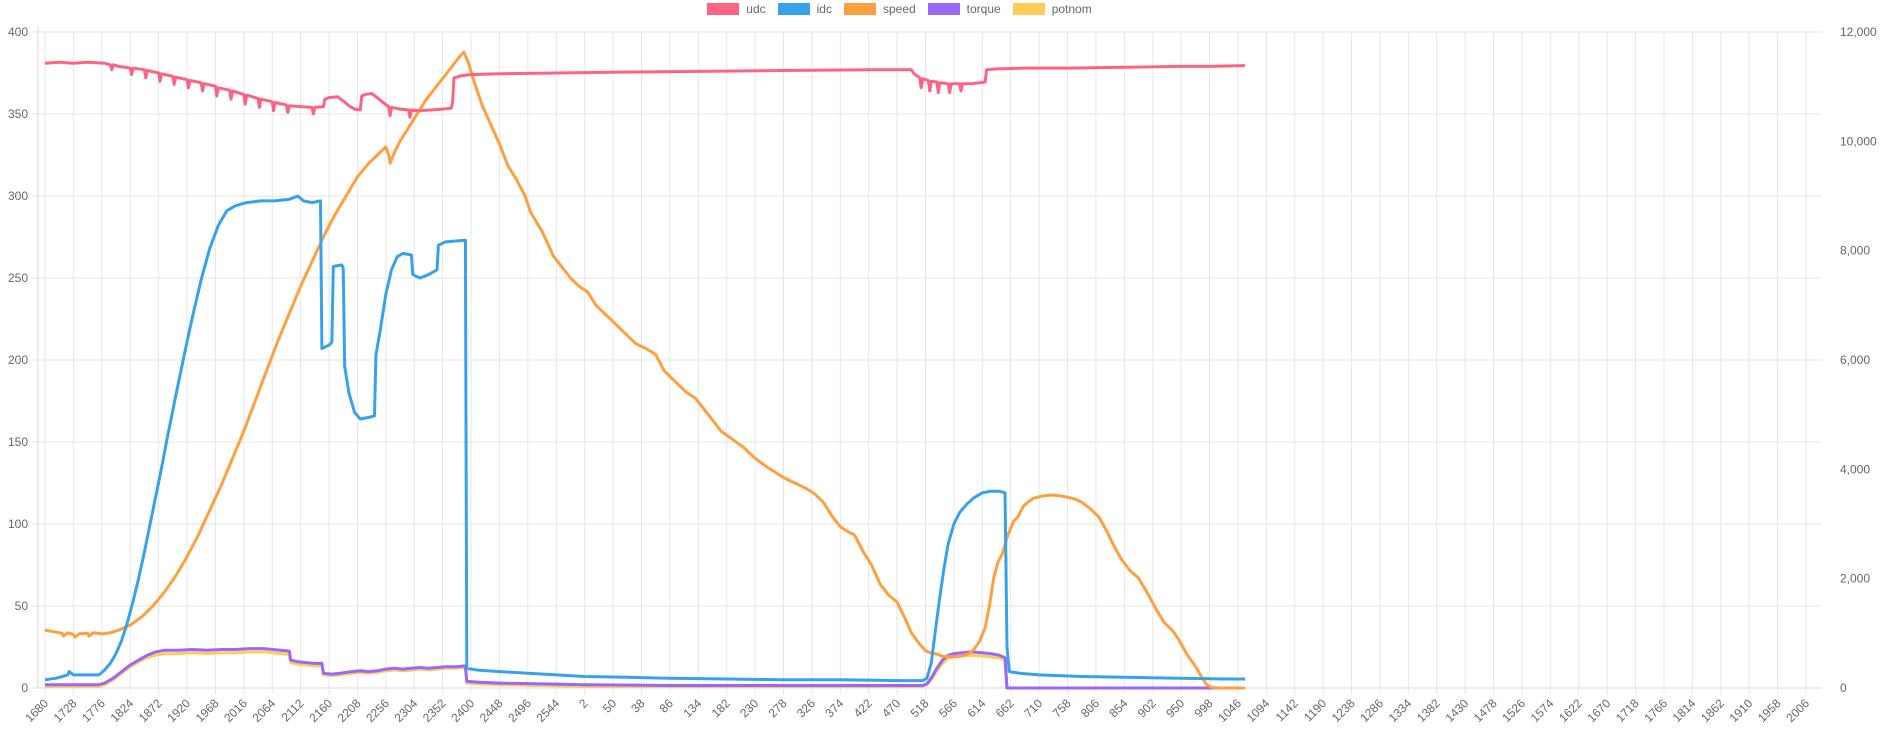  I want to click on legend-item-idc: idc, so click(804, 9).